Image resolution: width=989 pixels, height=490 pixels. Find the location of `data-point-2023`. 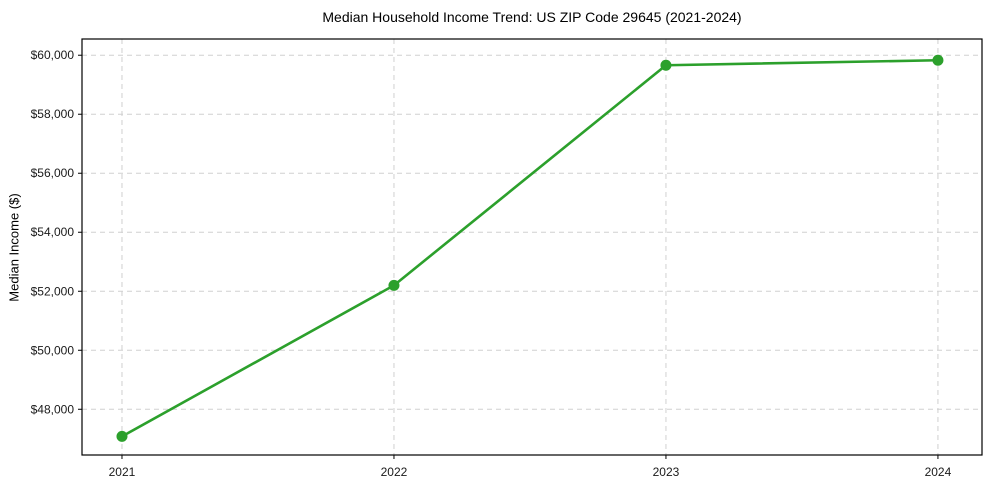

data-point-2023 is located at coordinates (666, 65).